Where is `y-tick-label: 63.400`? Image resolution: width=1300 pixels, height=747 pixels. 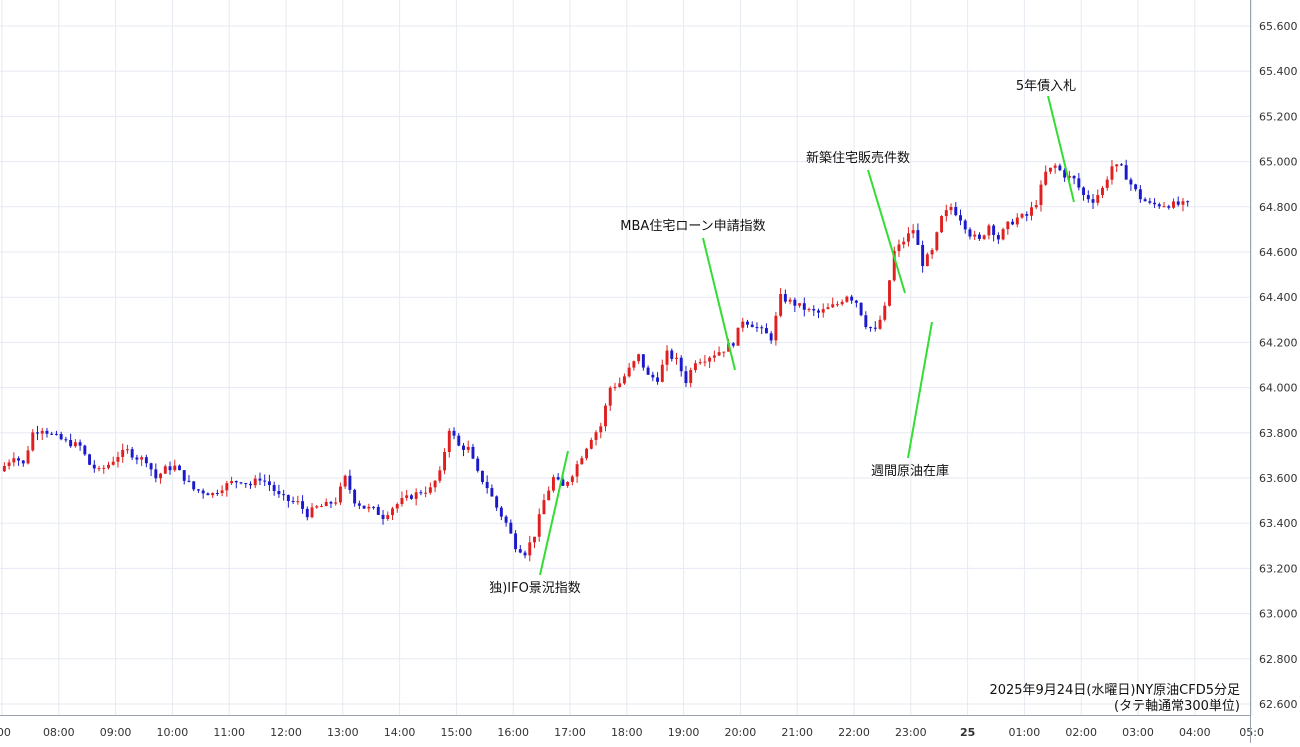
y-tick-label: 63.400 is located at coordinates (1278, 523).